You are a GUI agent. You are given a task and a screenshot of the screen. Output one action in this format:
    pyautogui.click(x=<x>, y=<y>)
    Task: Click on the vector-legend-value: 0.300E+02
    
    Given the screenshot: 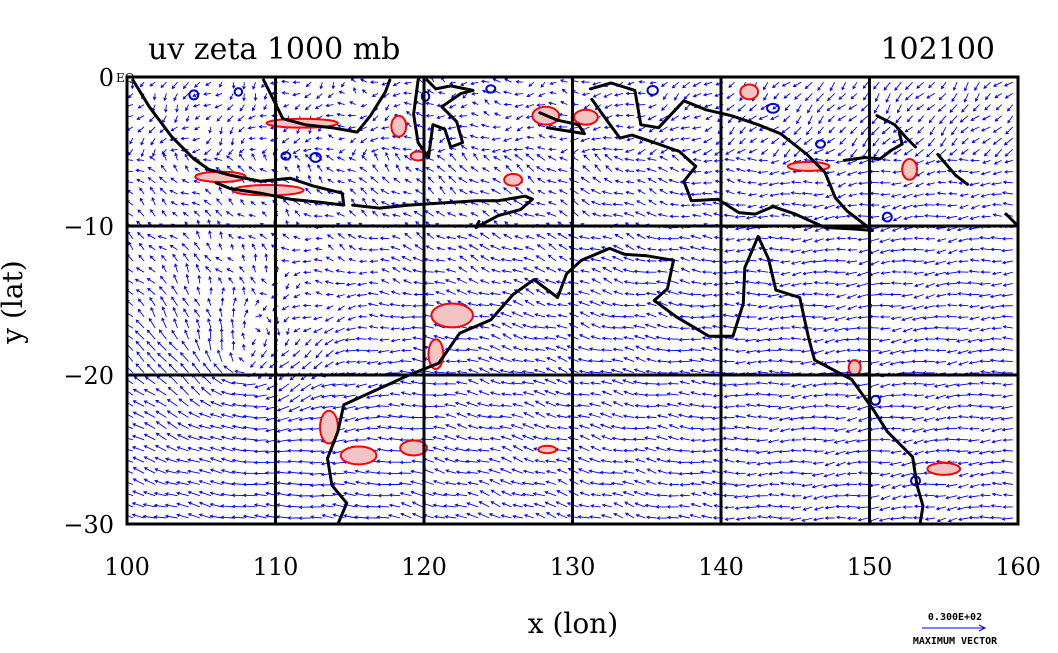 What is the action you would take?
    pyautogui.click(x=955, y=617)
    